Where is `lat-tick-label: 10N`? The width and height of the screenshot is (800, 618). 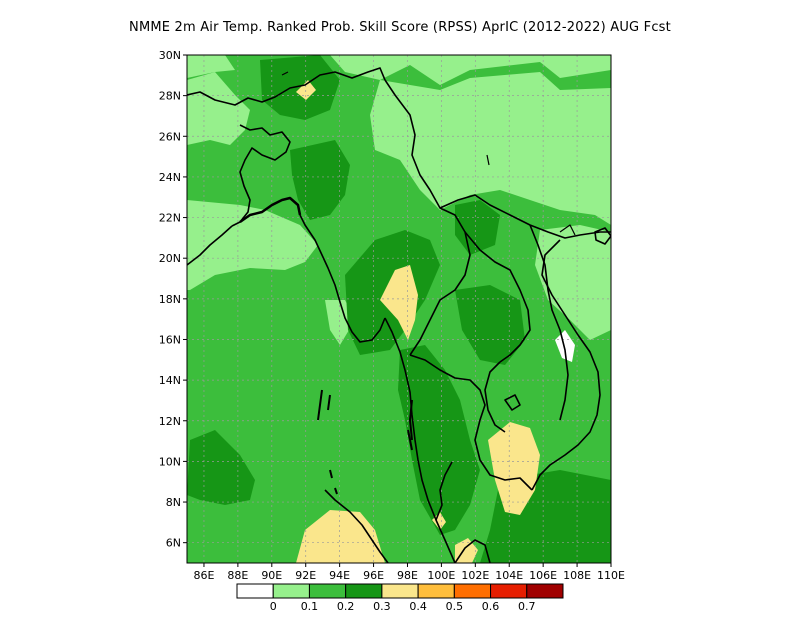
lat-tick-label: 10N is located at coordinates (170, 461).